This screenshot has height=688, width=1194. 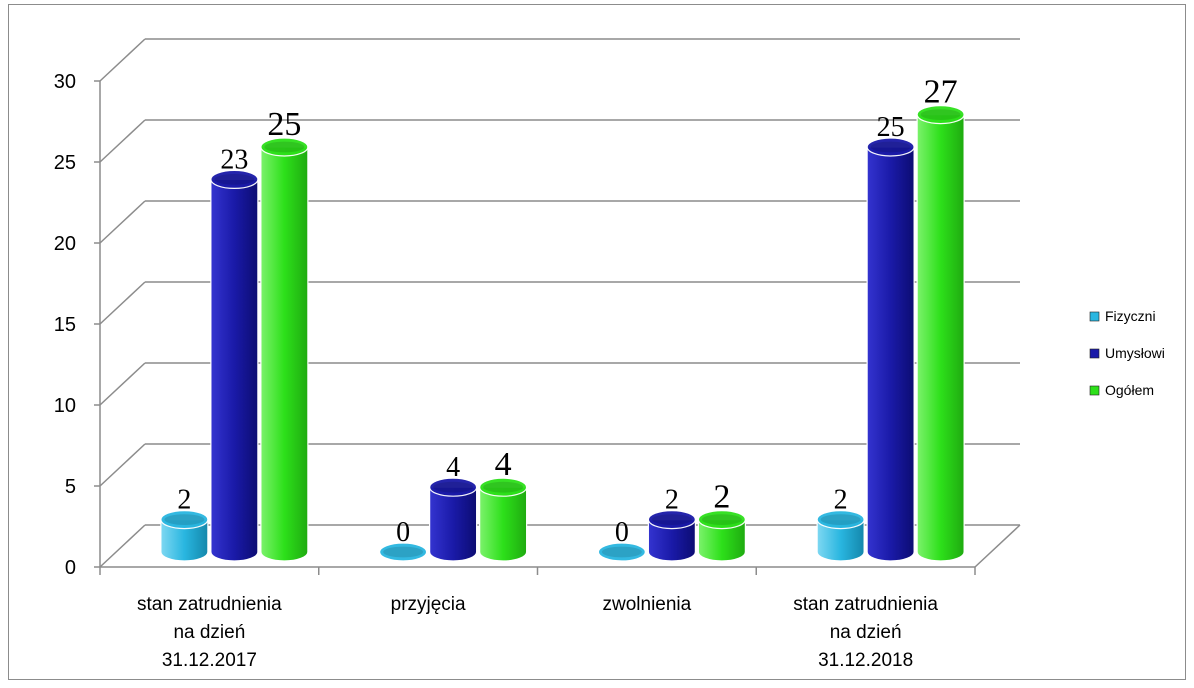 I want to click on y-tick-label: 10, so click(x=65, y=406).